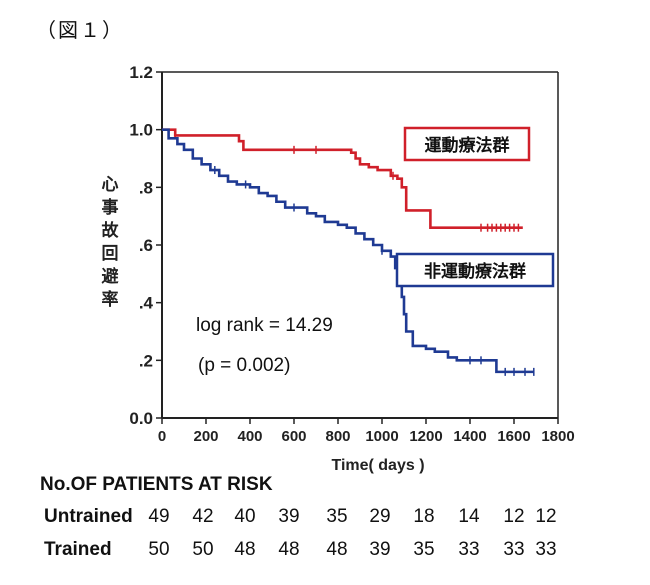  What do you see at coordinates (513, 436) in the screenshot?
I see `x-tick-label: 1600` at bounding box center [513, 436].